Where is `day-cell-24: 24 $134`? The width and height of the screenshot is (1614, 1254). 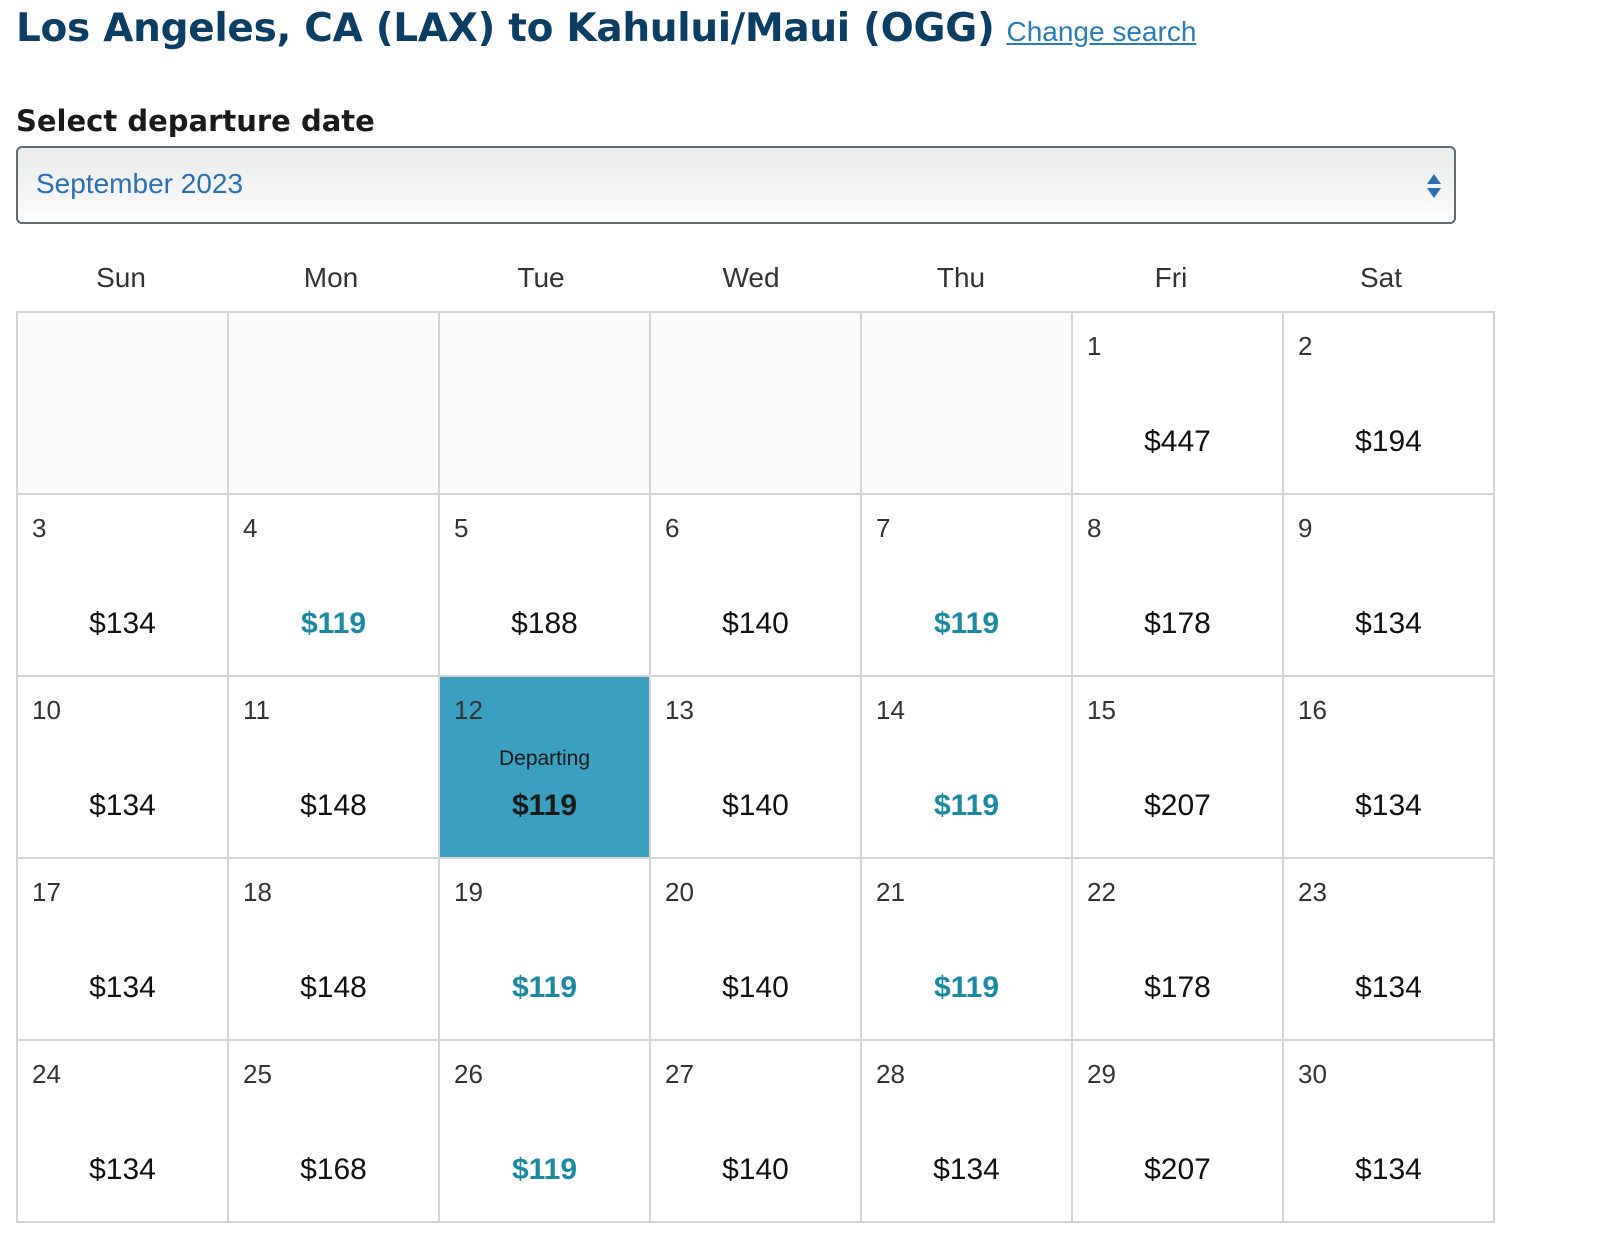 day-cell-24: 24 $134 is located at coordinates (122, 1131).